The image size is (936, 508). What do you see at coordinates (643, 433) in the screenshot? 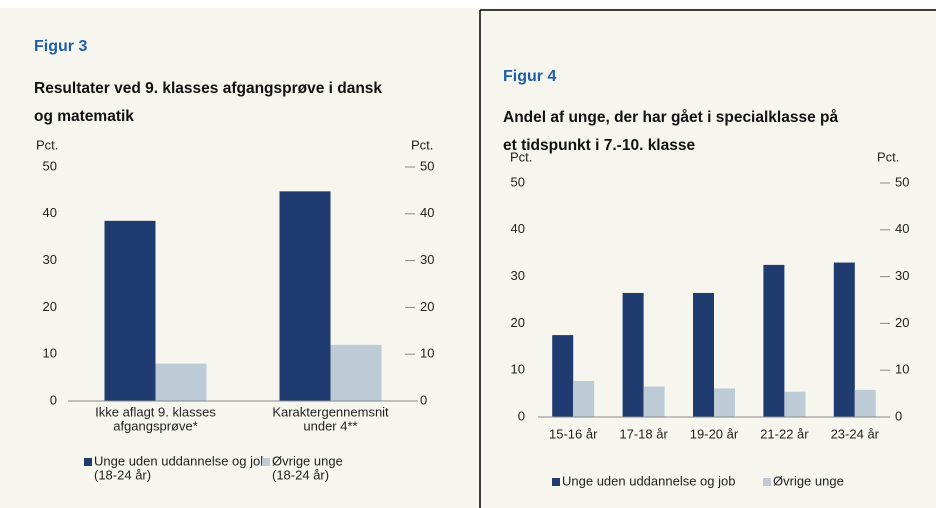
I see `x-tick-label: 17-18 år` at bounding box center [643, 433].